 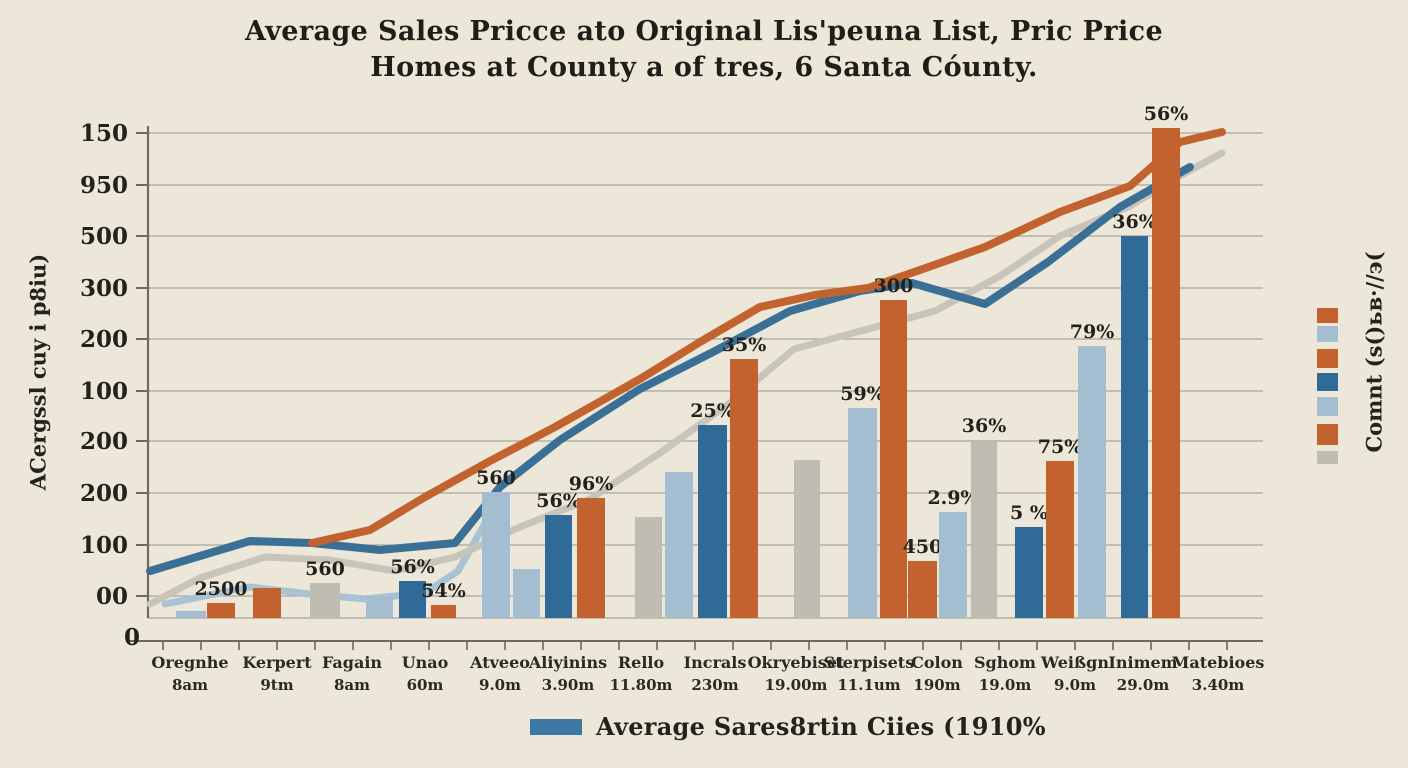 What do you see at coordinates (715, 662) in the screenshot?
I see `x-category-name: Incrals` at bounding box center [715, 662].